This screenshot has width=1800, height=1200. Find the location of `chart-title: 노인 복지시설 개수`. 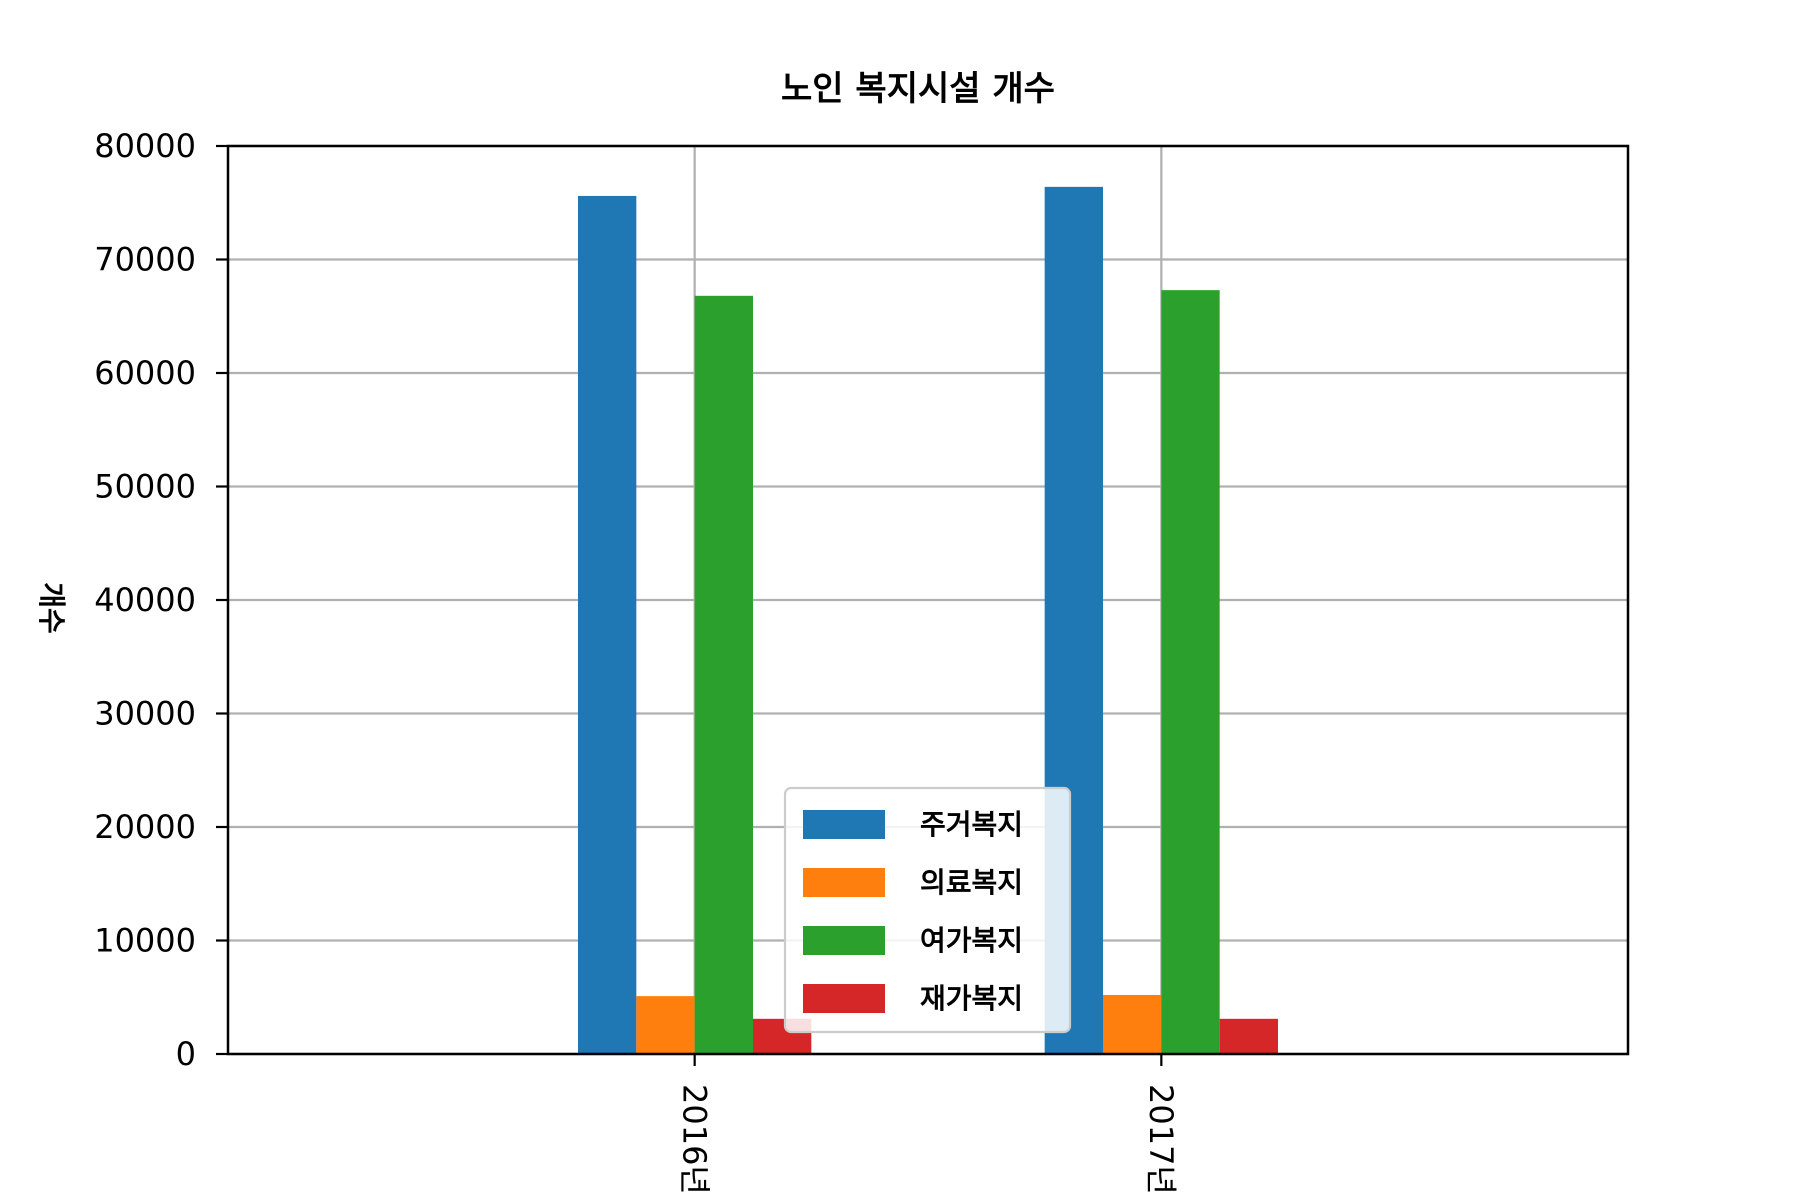

chart-title: 노인 복지시설 개수 is located at coordinates (918, 89).